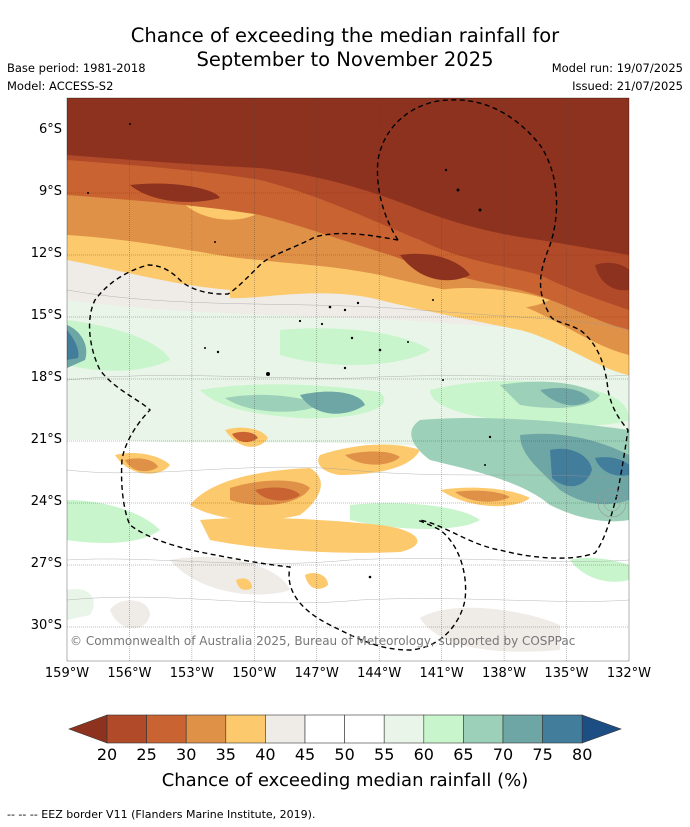 This screenshot has height=827, width=690. Describe the element at coordinates (316, 673) in the screenshot. I see `lon-label: 147°W` at that location.